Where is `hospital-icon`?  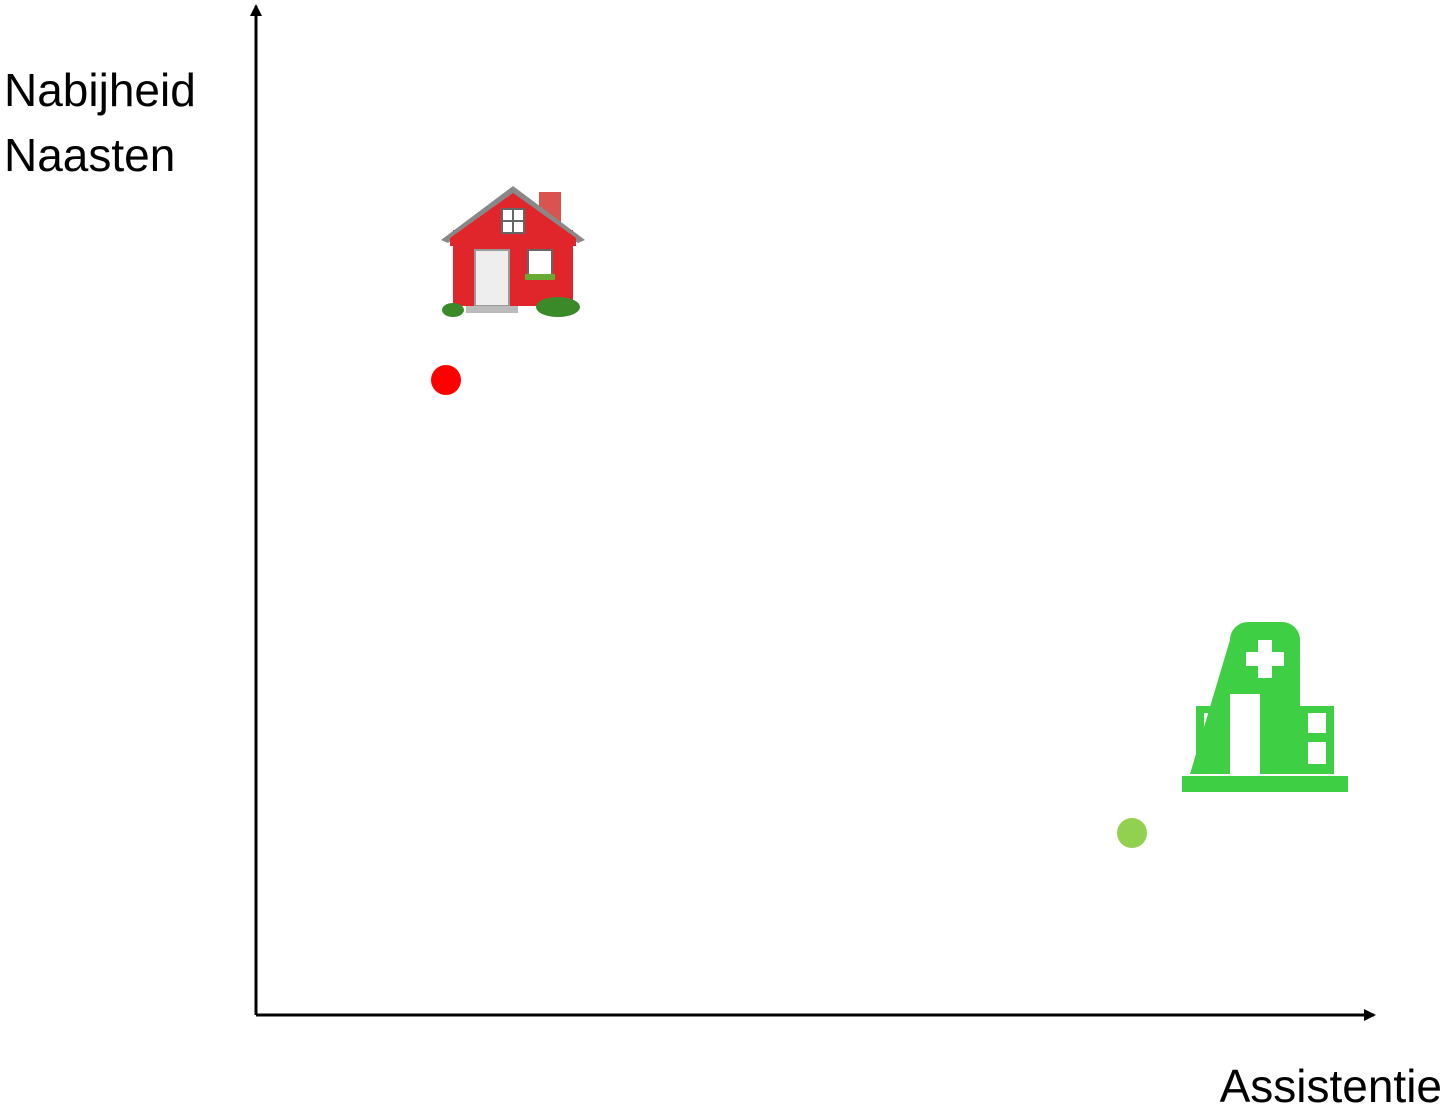
hospital-icon is located at coordinates (1265, 707).